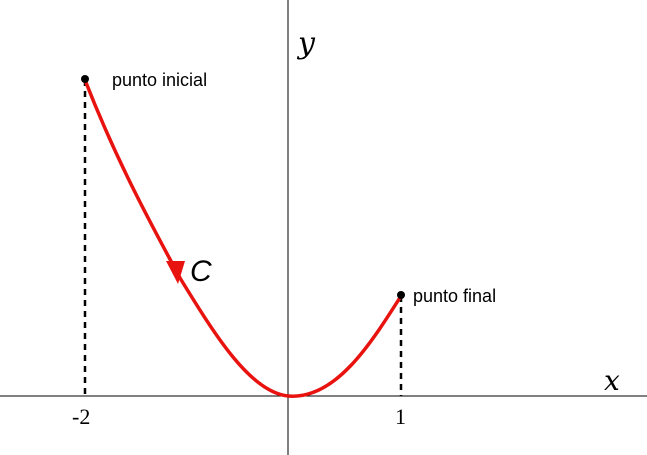 This screenshot has width=647, height=455. What do you see at coordinates (175, 272) in the screenshot?
I see `direction-arrow-icon` at bounding box center [175, 272].